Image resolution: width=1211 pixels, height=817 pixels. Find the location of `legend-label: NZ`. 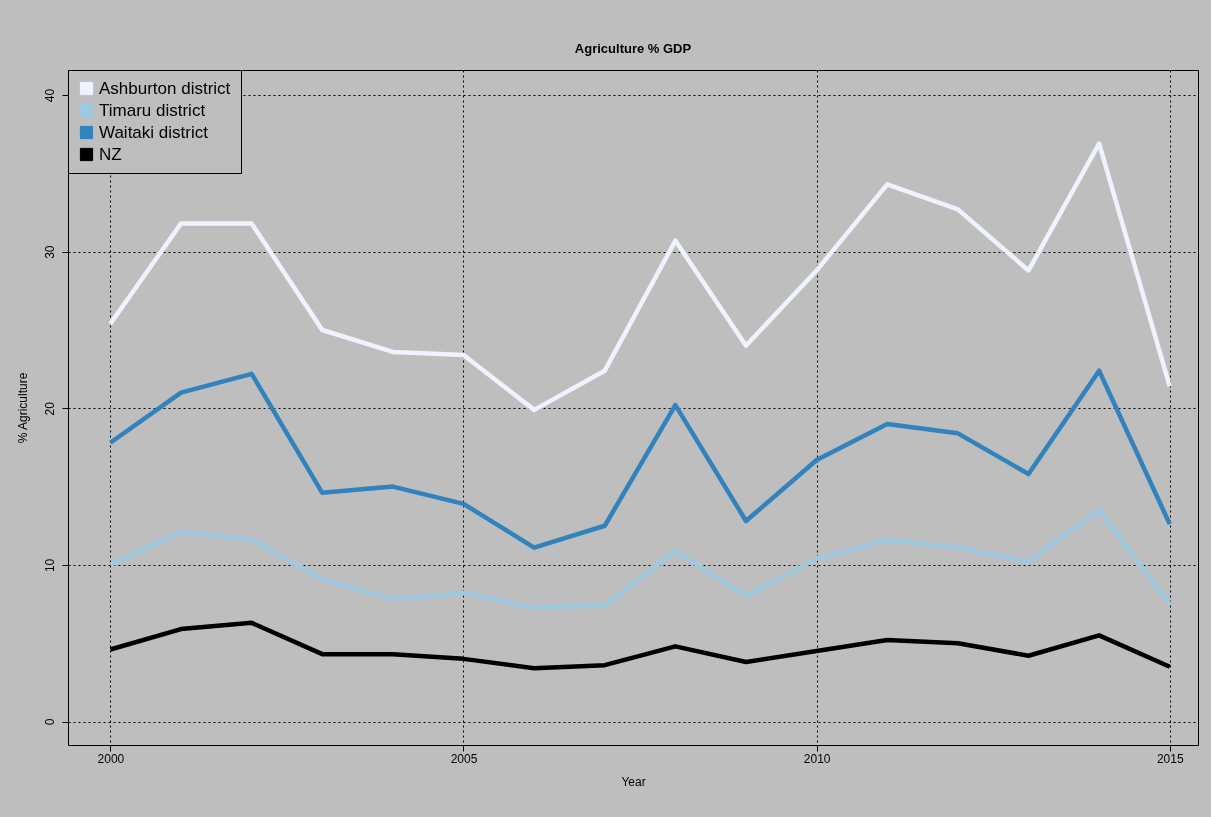

legend-label: NZ is located at coordinates (110, 154).